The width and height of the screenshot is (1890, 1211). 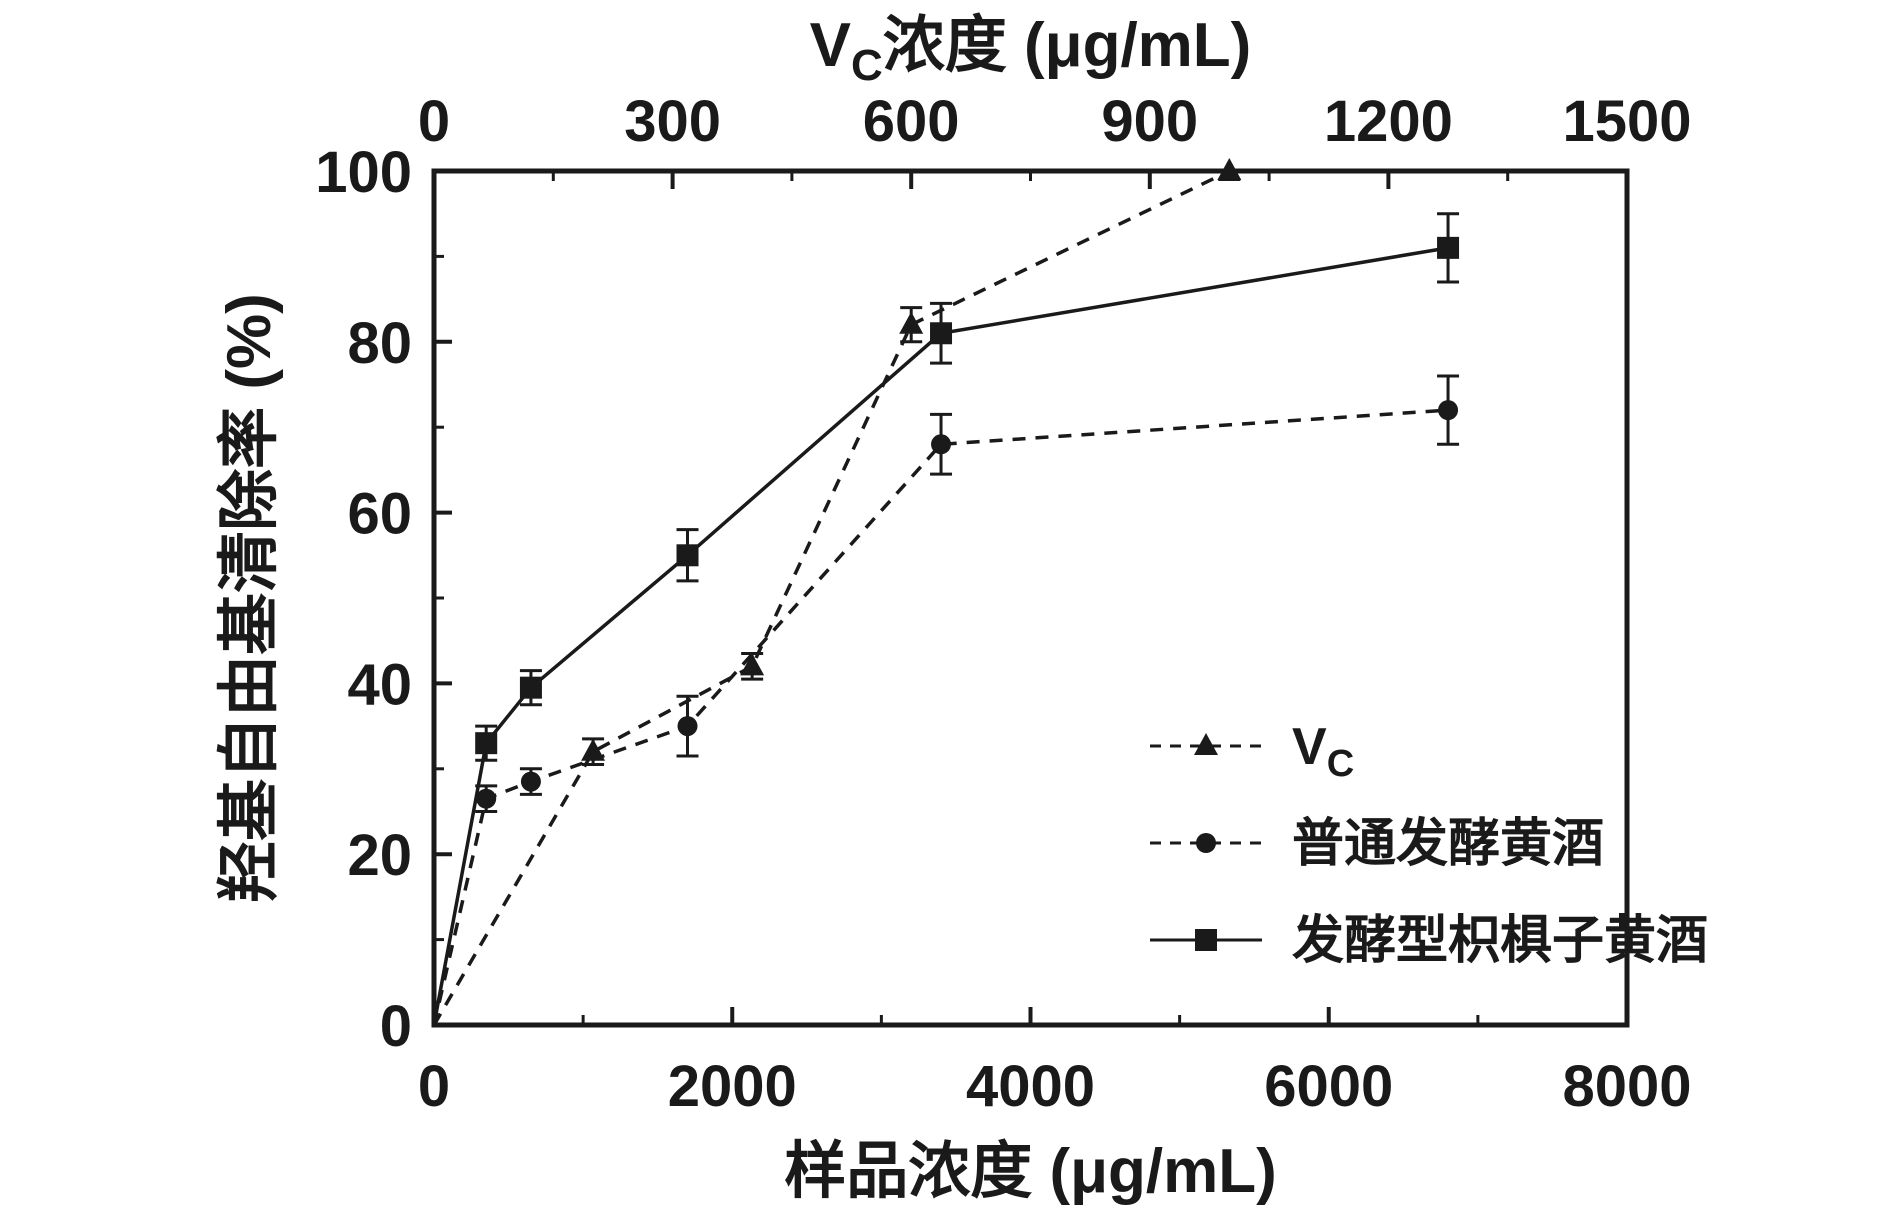 What do you see at coordinates (1031, 50) in the screenshot?
I see `top-axis-title: VC浓度 (μg/mL)` at bounding box center [1031, 50].